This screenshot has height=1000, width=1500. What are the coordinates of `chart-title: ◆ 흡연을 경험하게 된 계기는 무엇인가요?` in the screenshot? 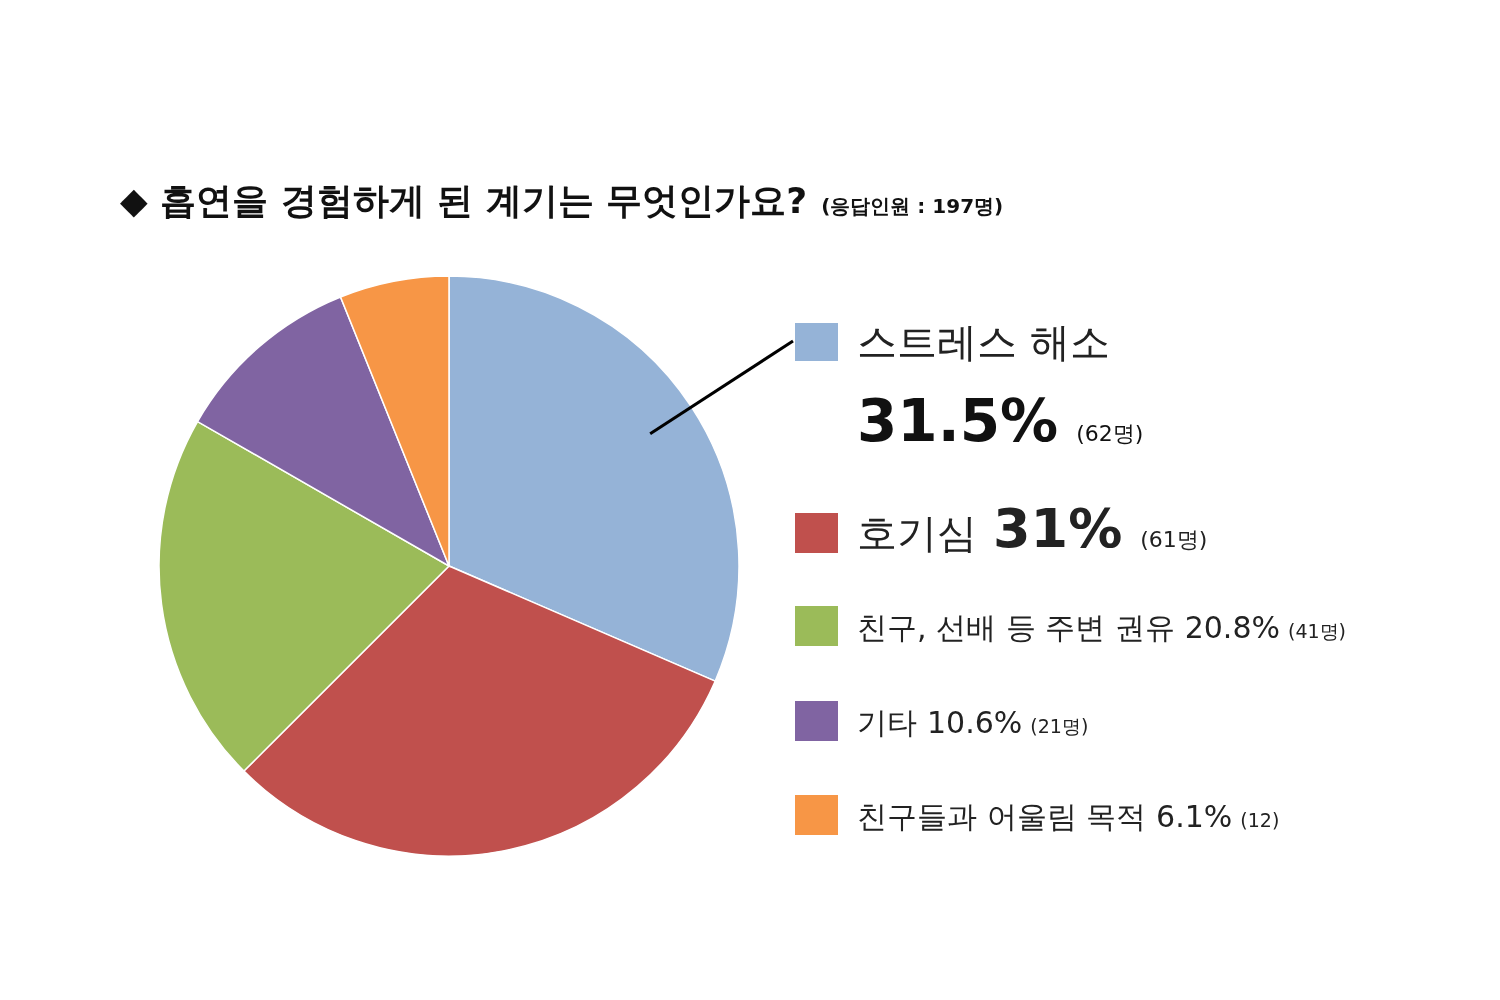 It's located at (464, 200).